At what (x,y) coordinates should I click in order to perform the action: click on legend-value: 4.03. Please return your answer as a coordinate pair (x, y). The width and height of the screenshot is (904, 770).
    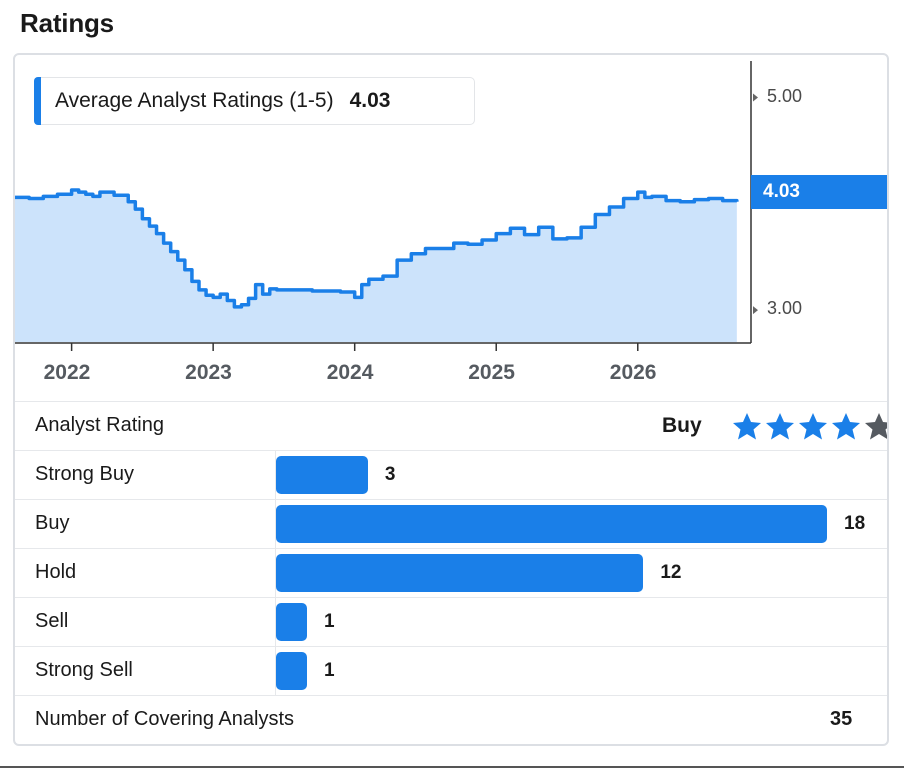
    Looking at the image, I should click on (370, 100).